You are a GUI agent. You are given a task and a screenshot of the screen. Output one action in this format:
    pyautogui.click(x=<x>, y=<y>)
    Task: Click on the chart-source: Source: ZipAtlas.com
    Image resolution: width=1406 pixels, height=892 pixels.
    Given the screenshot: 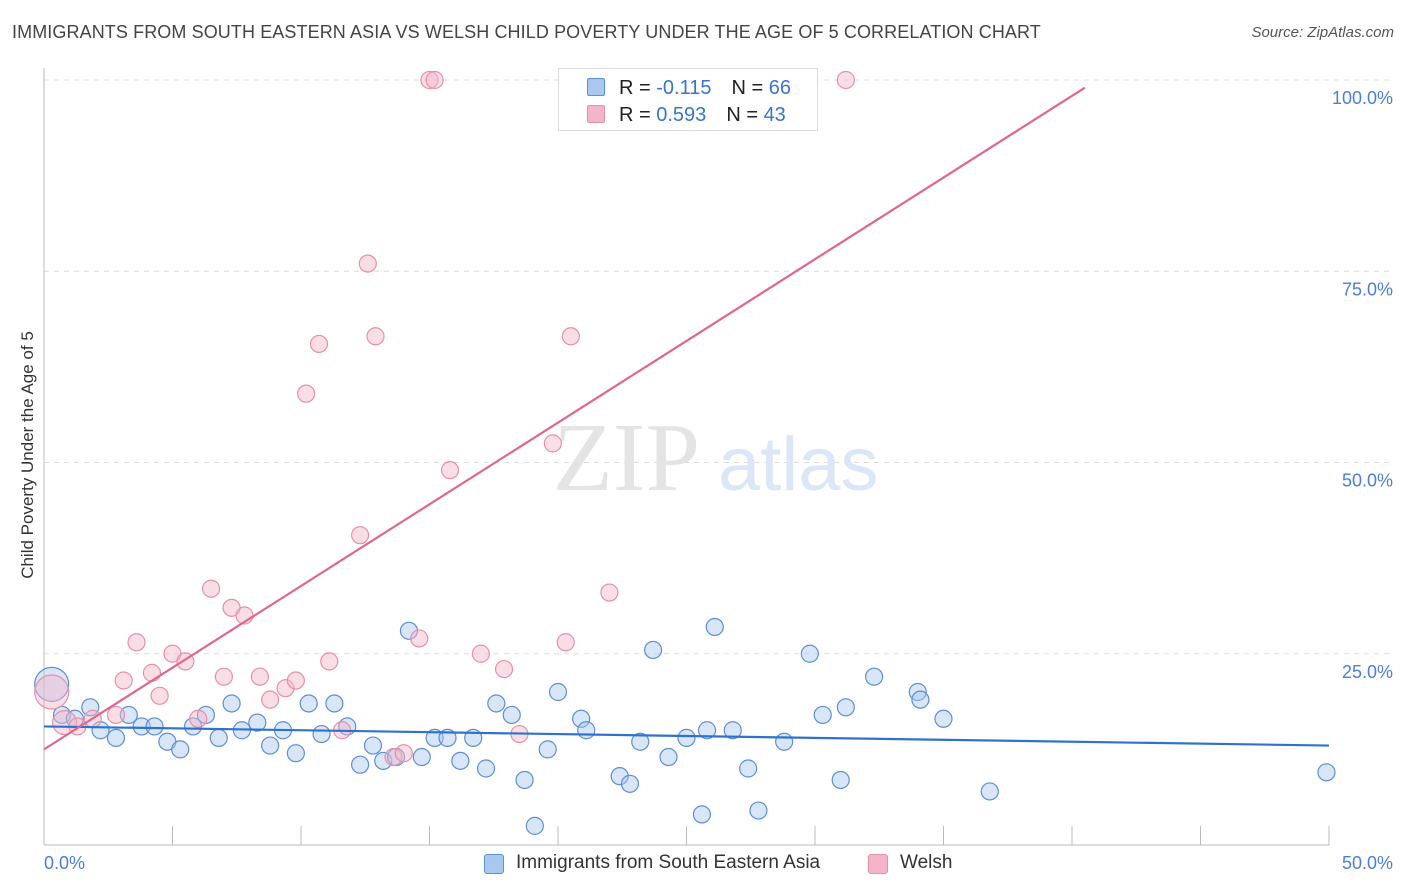 What is the action you would take?
    pyautogui.click(x=1322, y=32)
    